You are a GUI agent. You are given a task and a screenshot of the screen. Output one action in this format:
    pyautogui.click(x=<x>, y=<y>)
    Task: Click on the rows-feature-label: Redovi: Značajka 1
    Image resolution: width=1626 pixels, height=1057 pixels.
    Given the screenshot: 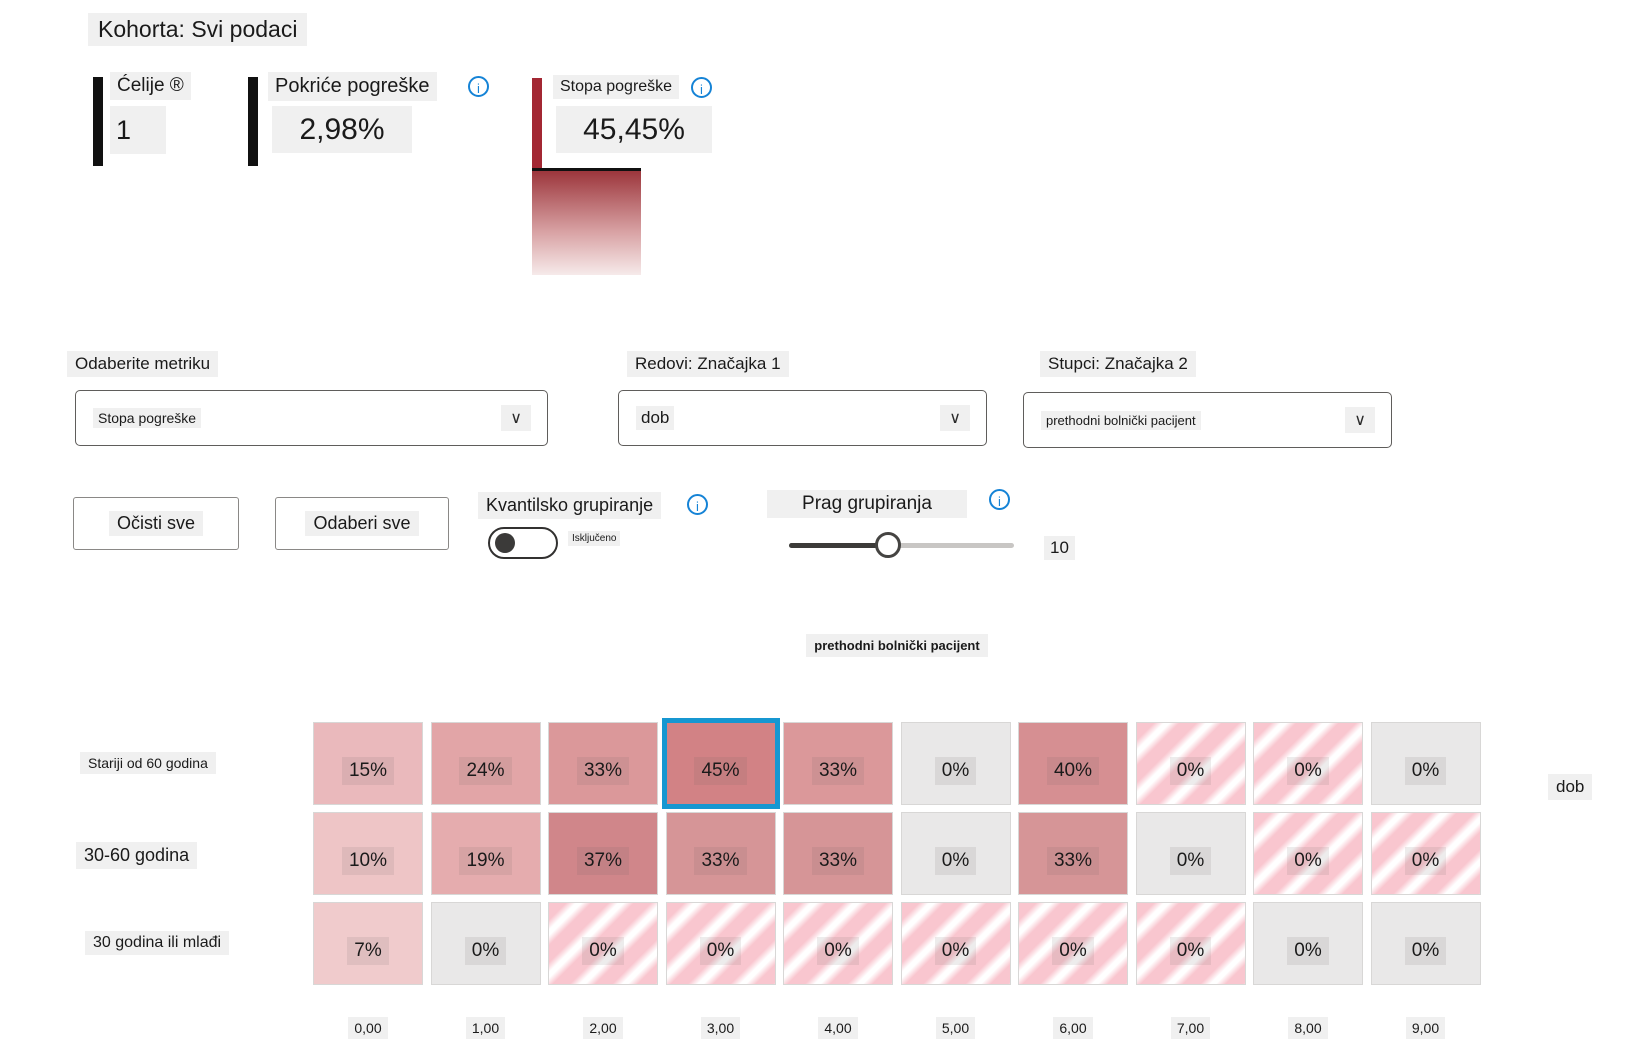 What is the action you would take?
    pyautogui.click(x=708, y=364)
    